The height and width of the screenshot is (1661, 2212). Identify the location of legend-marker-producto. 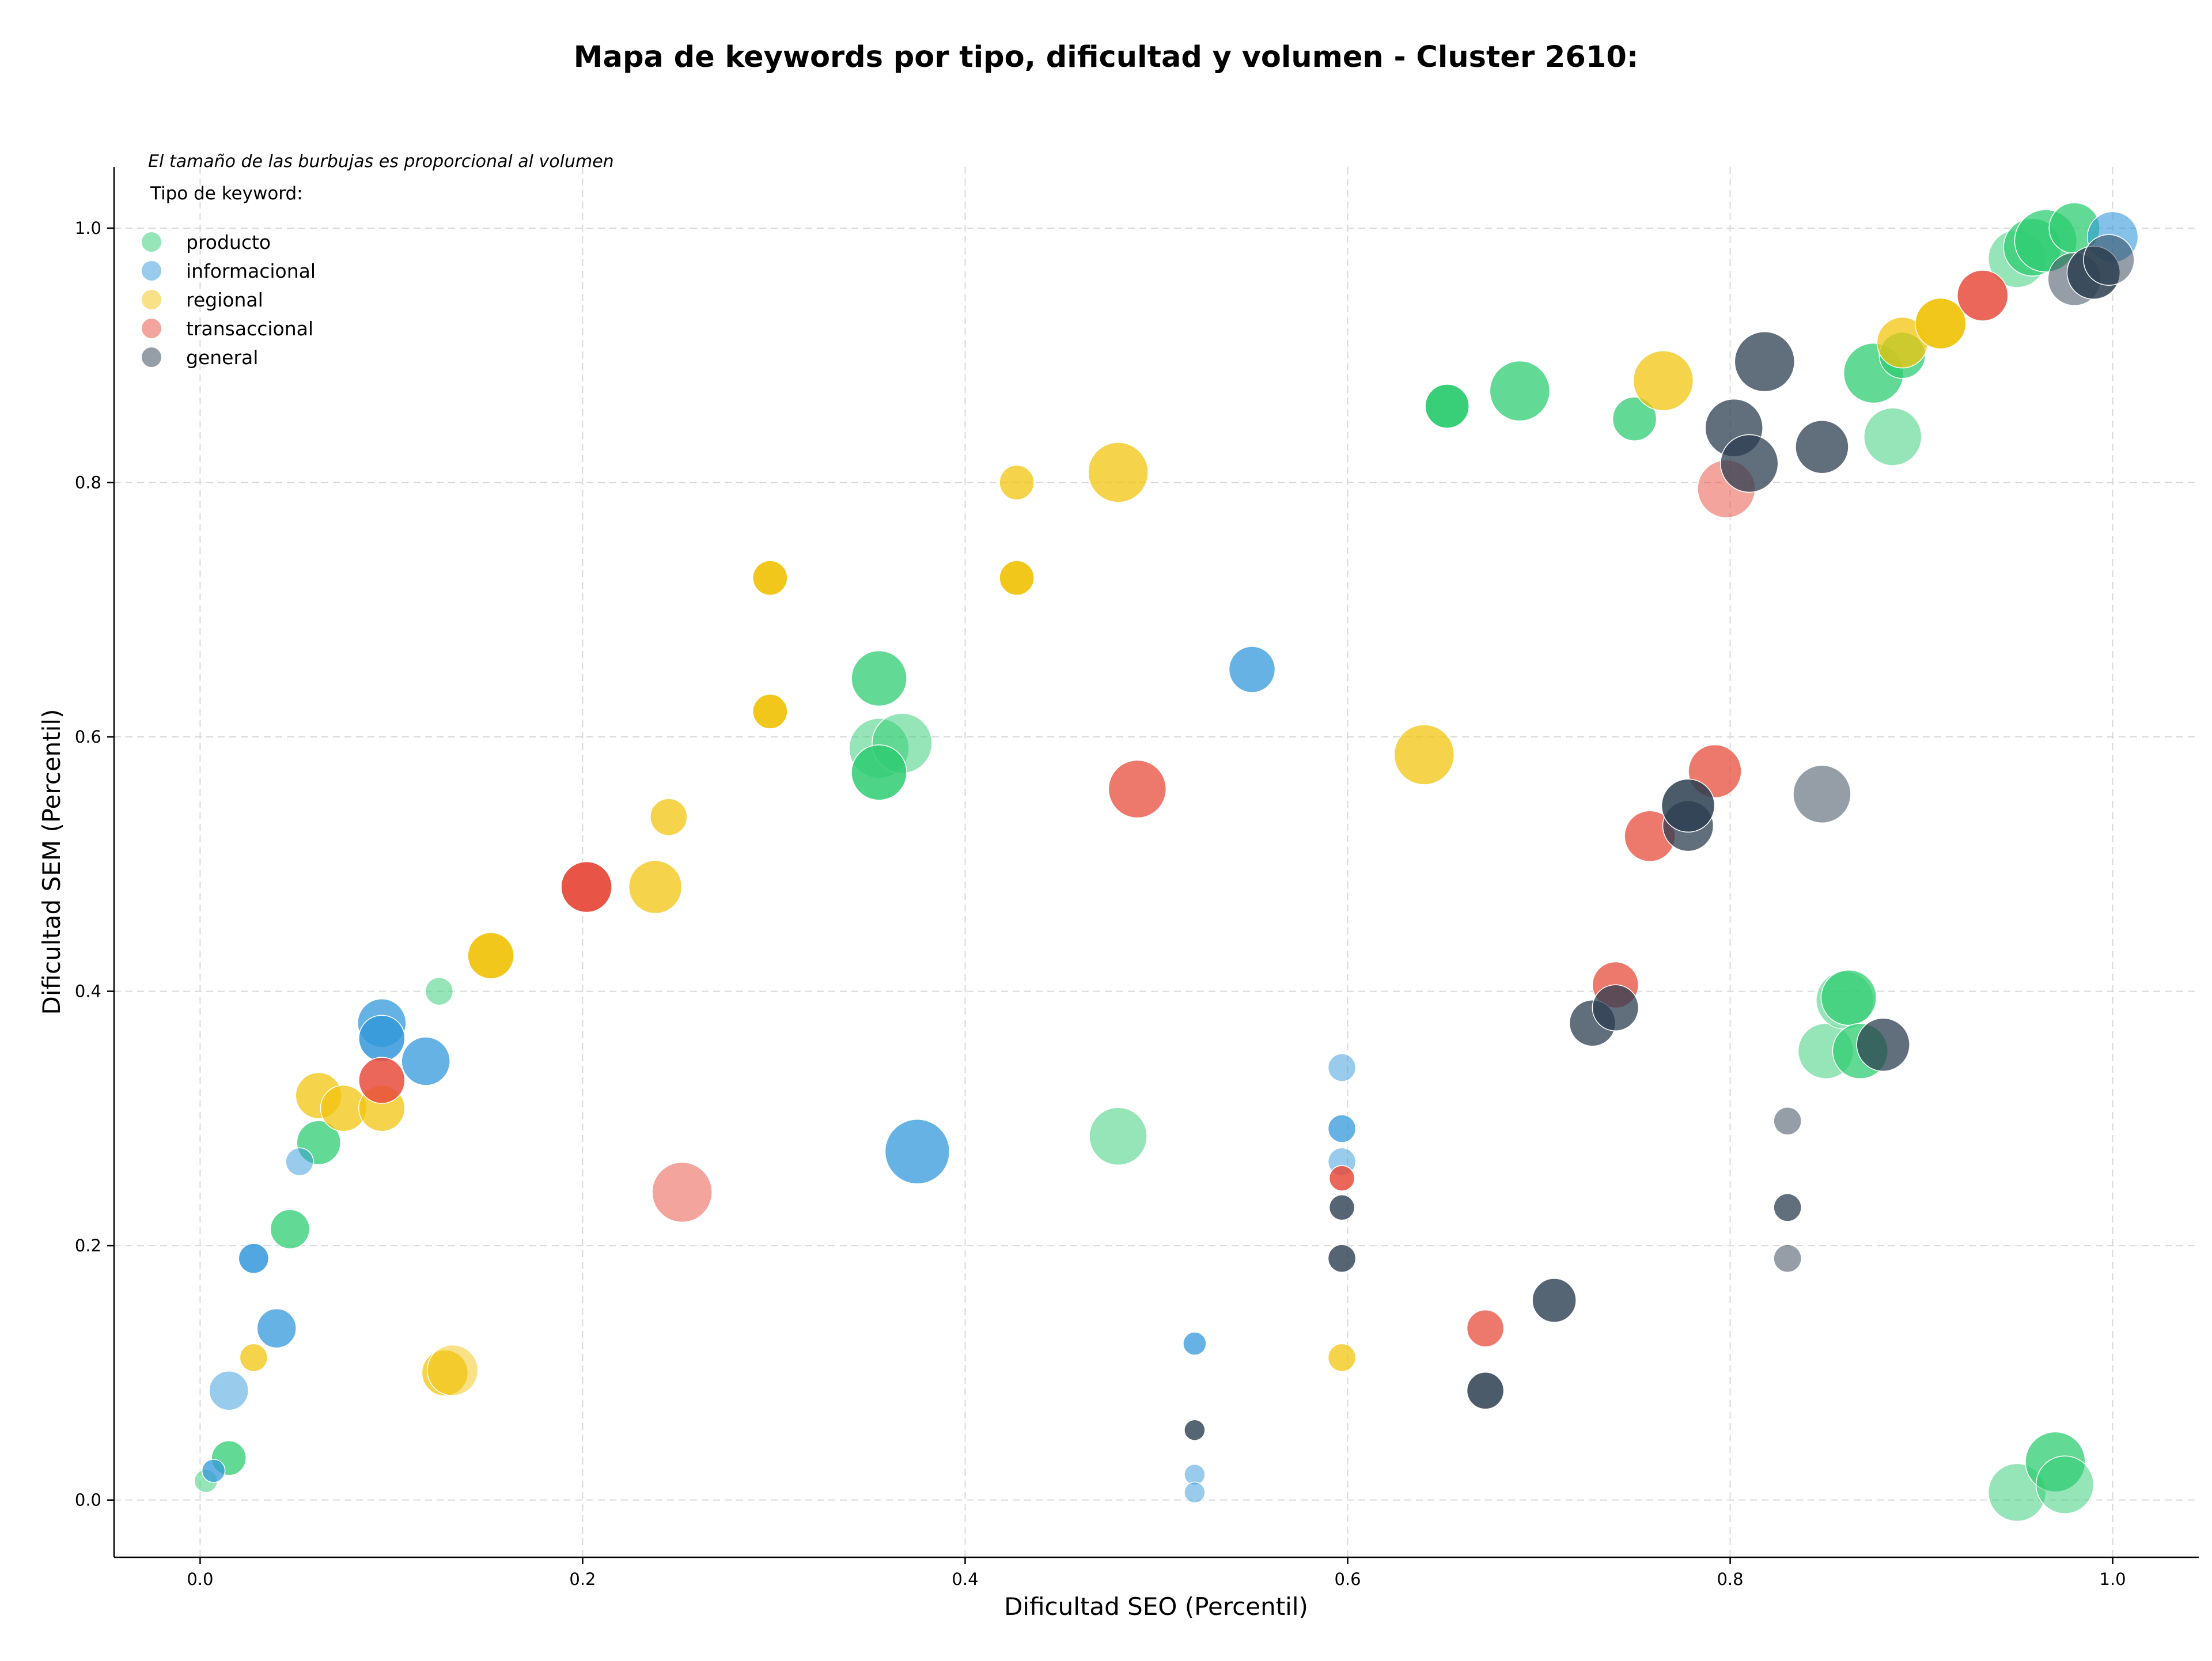
(151, 242).